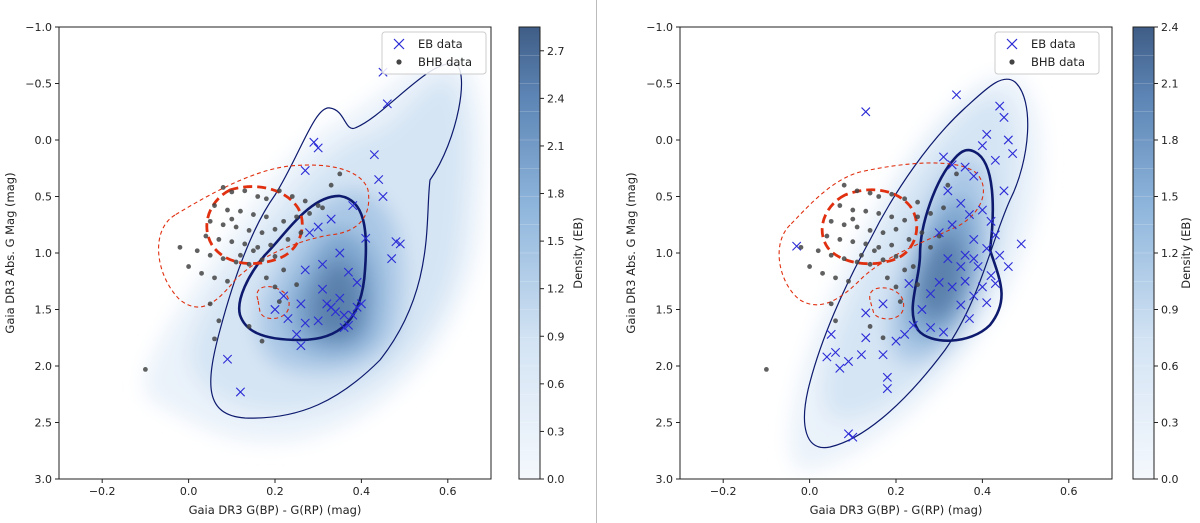  I want to click on right-eb-outer-contour, so click(916, 263).